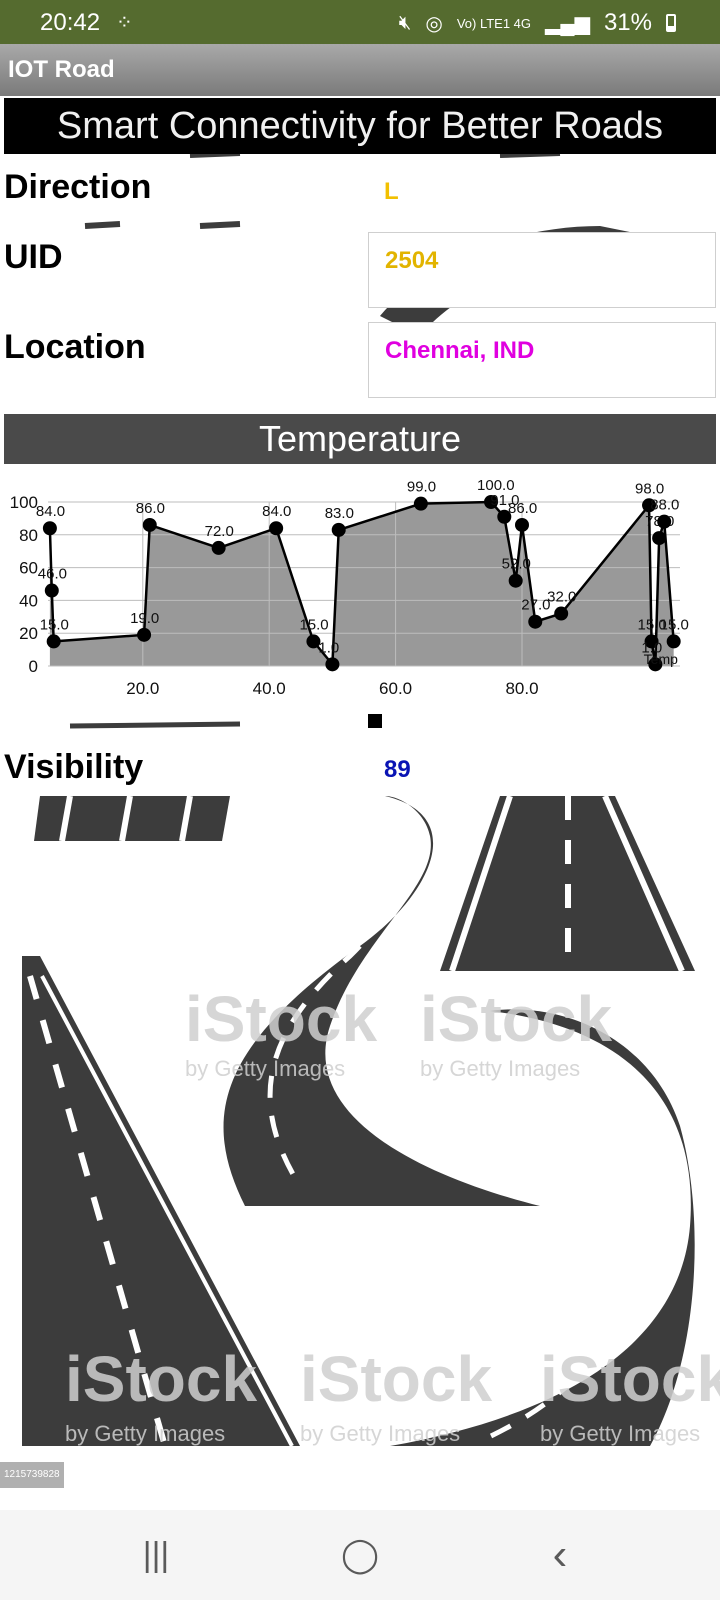  What do you see at coordinates (360, 70) in the screenshot?
I see `app-bar: IOT Road` at bounding box center [360, 70].